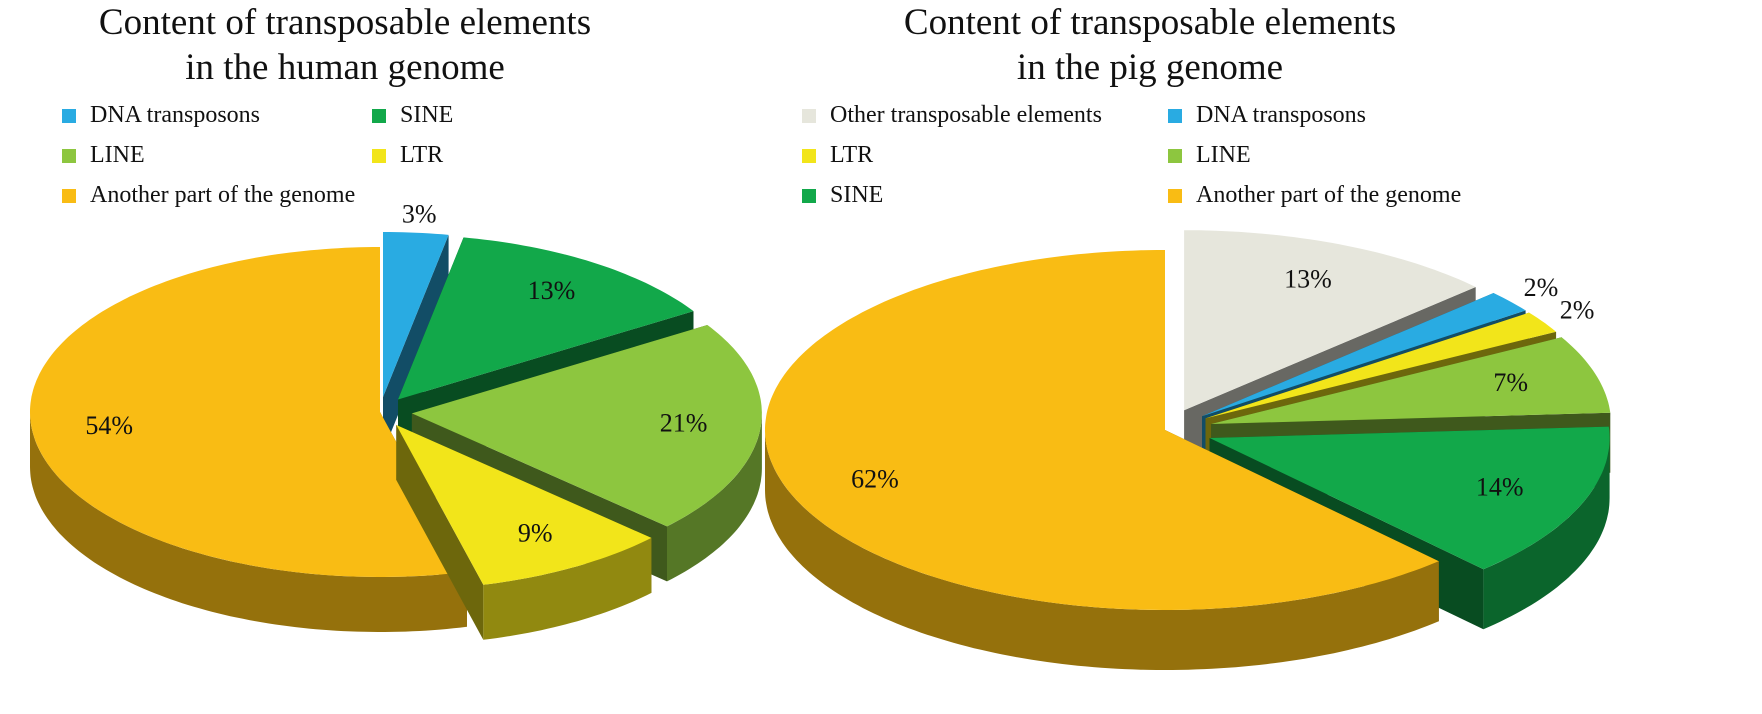  I want to click on slice: 54%, so click(248, 439).